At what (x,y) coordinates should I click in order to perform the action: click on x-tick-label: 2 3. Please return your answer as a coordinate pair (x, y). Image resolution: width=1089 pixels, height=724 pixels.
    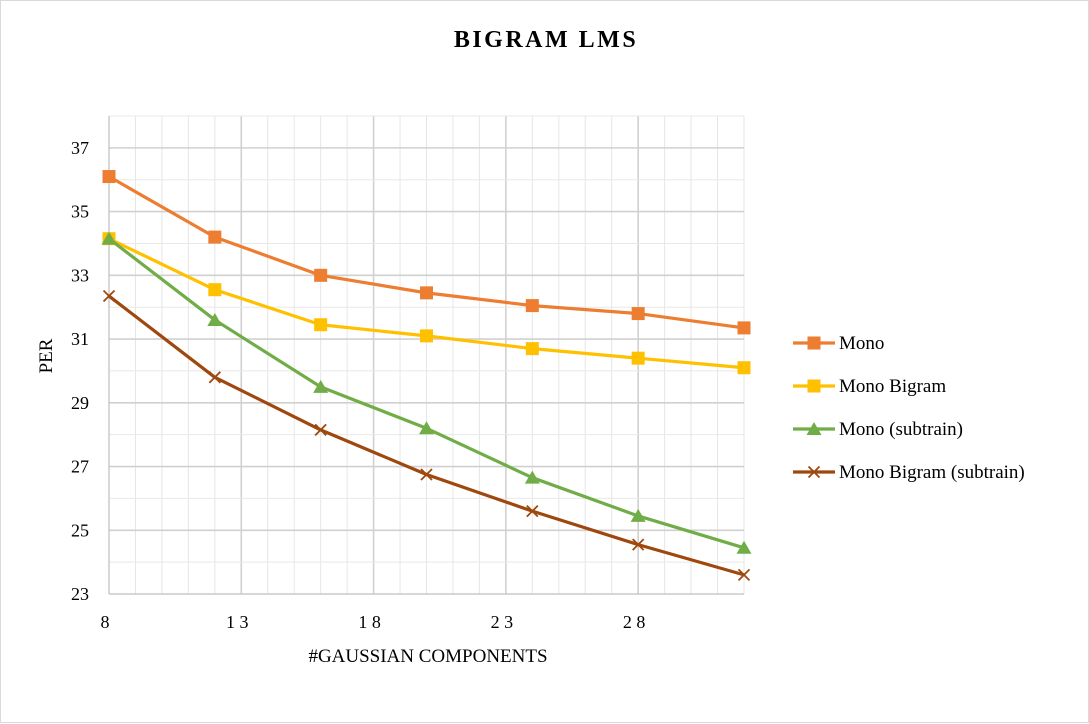
    Looking at the image, I should click on (502, 622).